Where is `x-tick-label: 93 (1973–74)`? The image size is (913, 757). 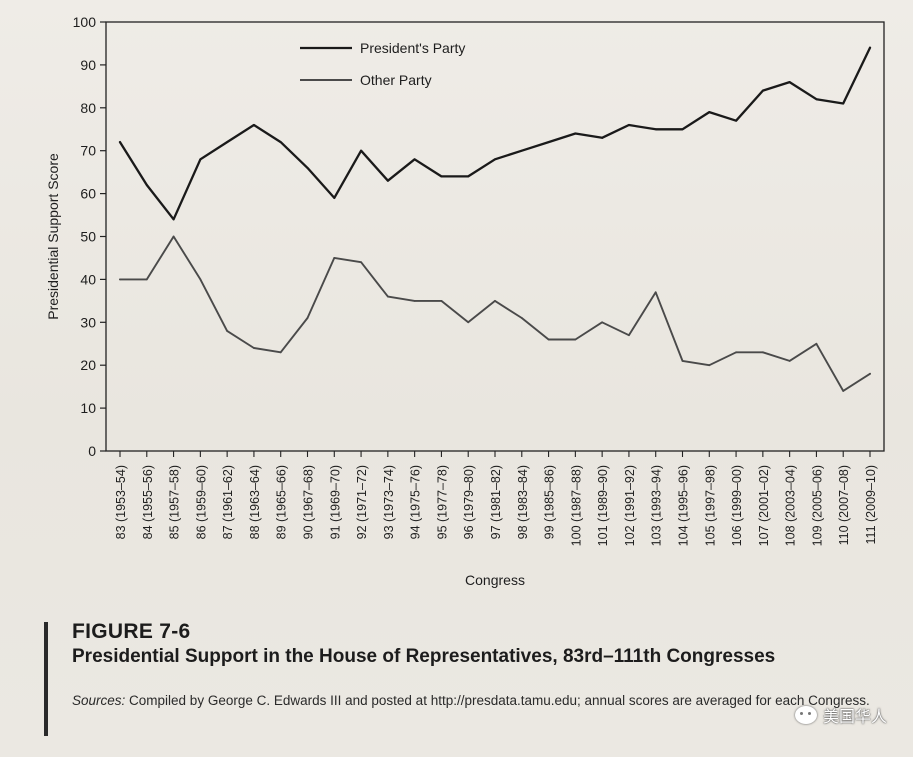
x-tick-label: 93 (1973–74) is located at coordinates (389, 502).